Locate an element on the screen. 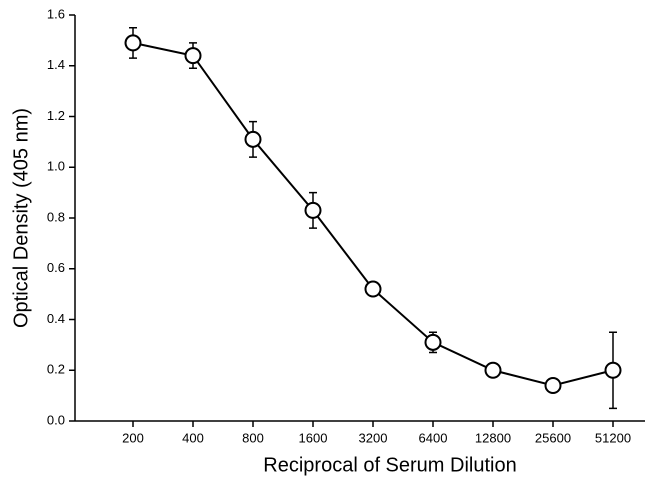 The image size is (648, 480). y-tick-label: 0.0 is located at coordinates (56, 419).